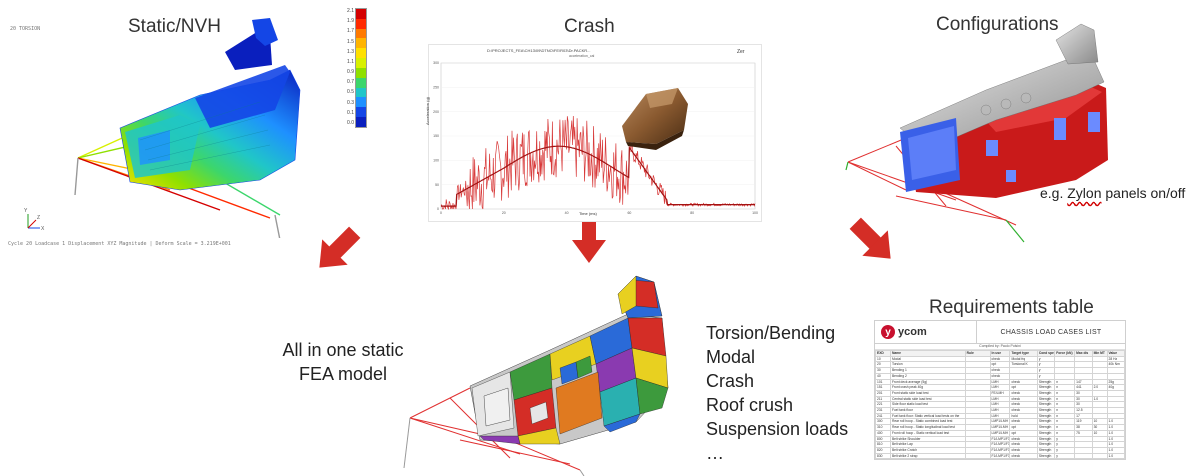  What do you see at coordinates (589, 242) in the screenshot?
I see `arrow-crash-to-model` at bounding box center [589, 242].